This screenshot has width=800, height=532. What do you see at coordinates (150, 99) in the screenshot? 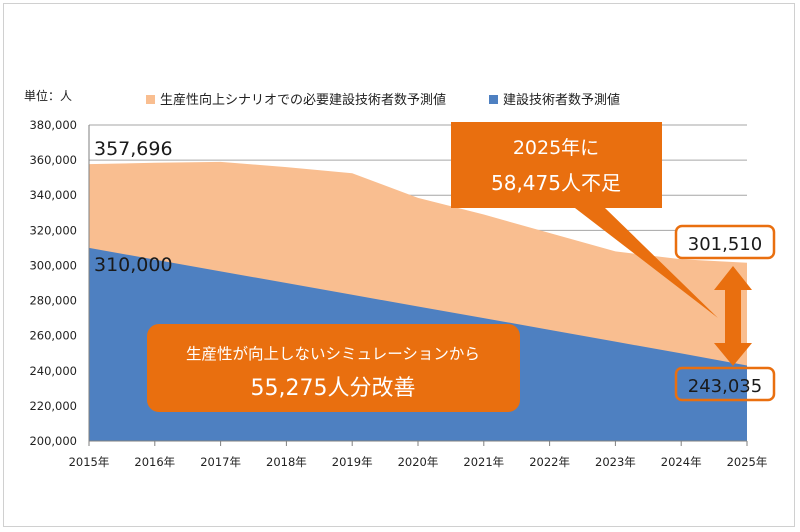
I see `legend-swatch-productivity` at bounding box center [150, 99].